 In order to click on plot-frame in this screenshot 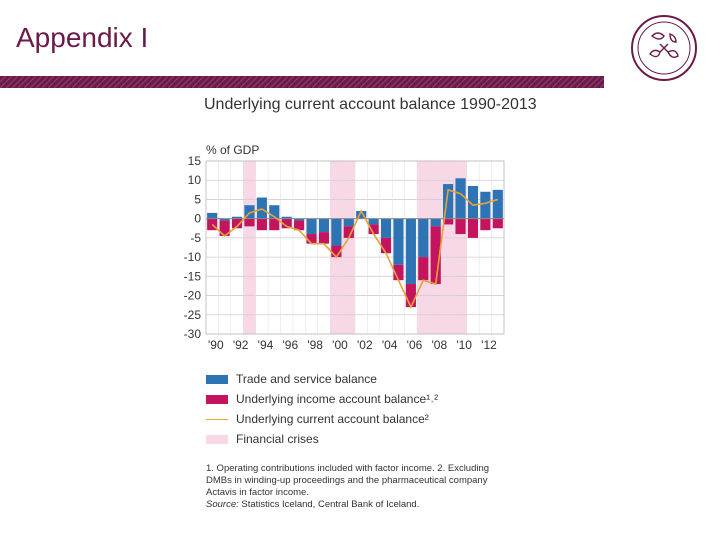, I will do `click(355, 247)`.